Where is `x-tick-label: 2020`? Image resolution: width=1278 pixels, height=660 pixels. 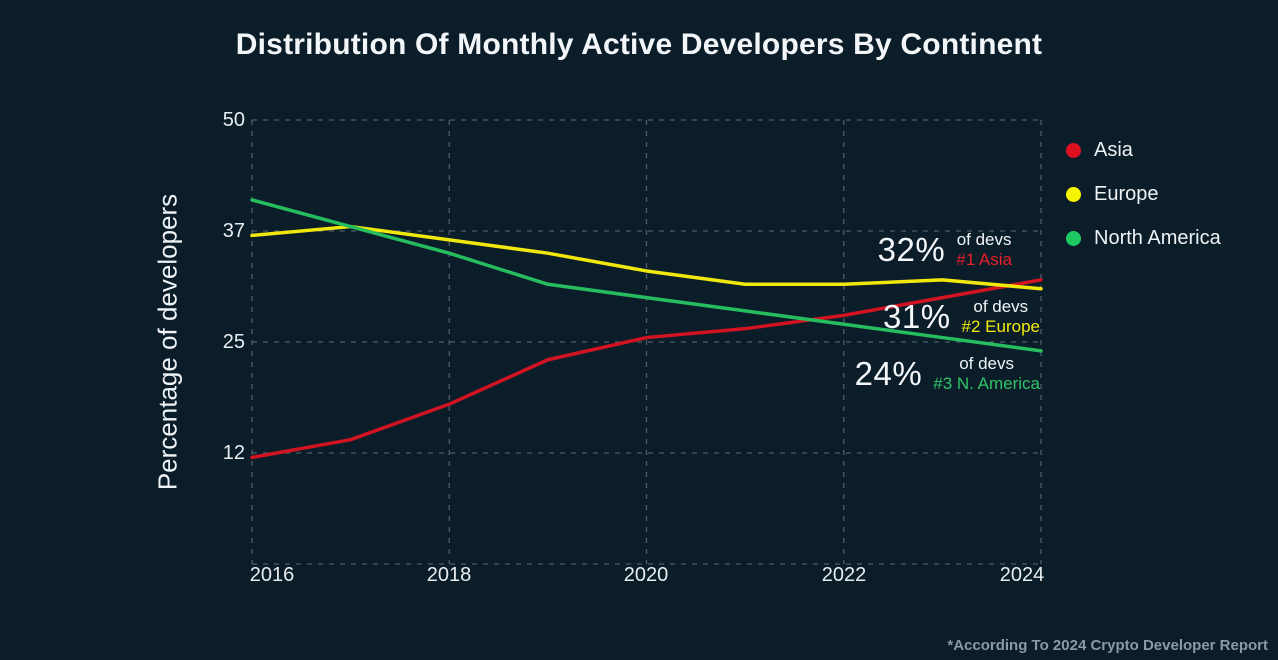
x-tick-label: 2020 is located at coordinates (646, 575).